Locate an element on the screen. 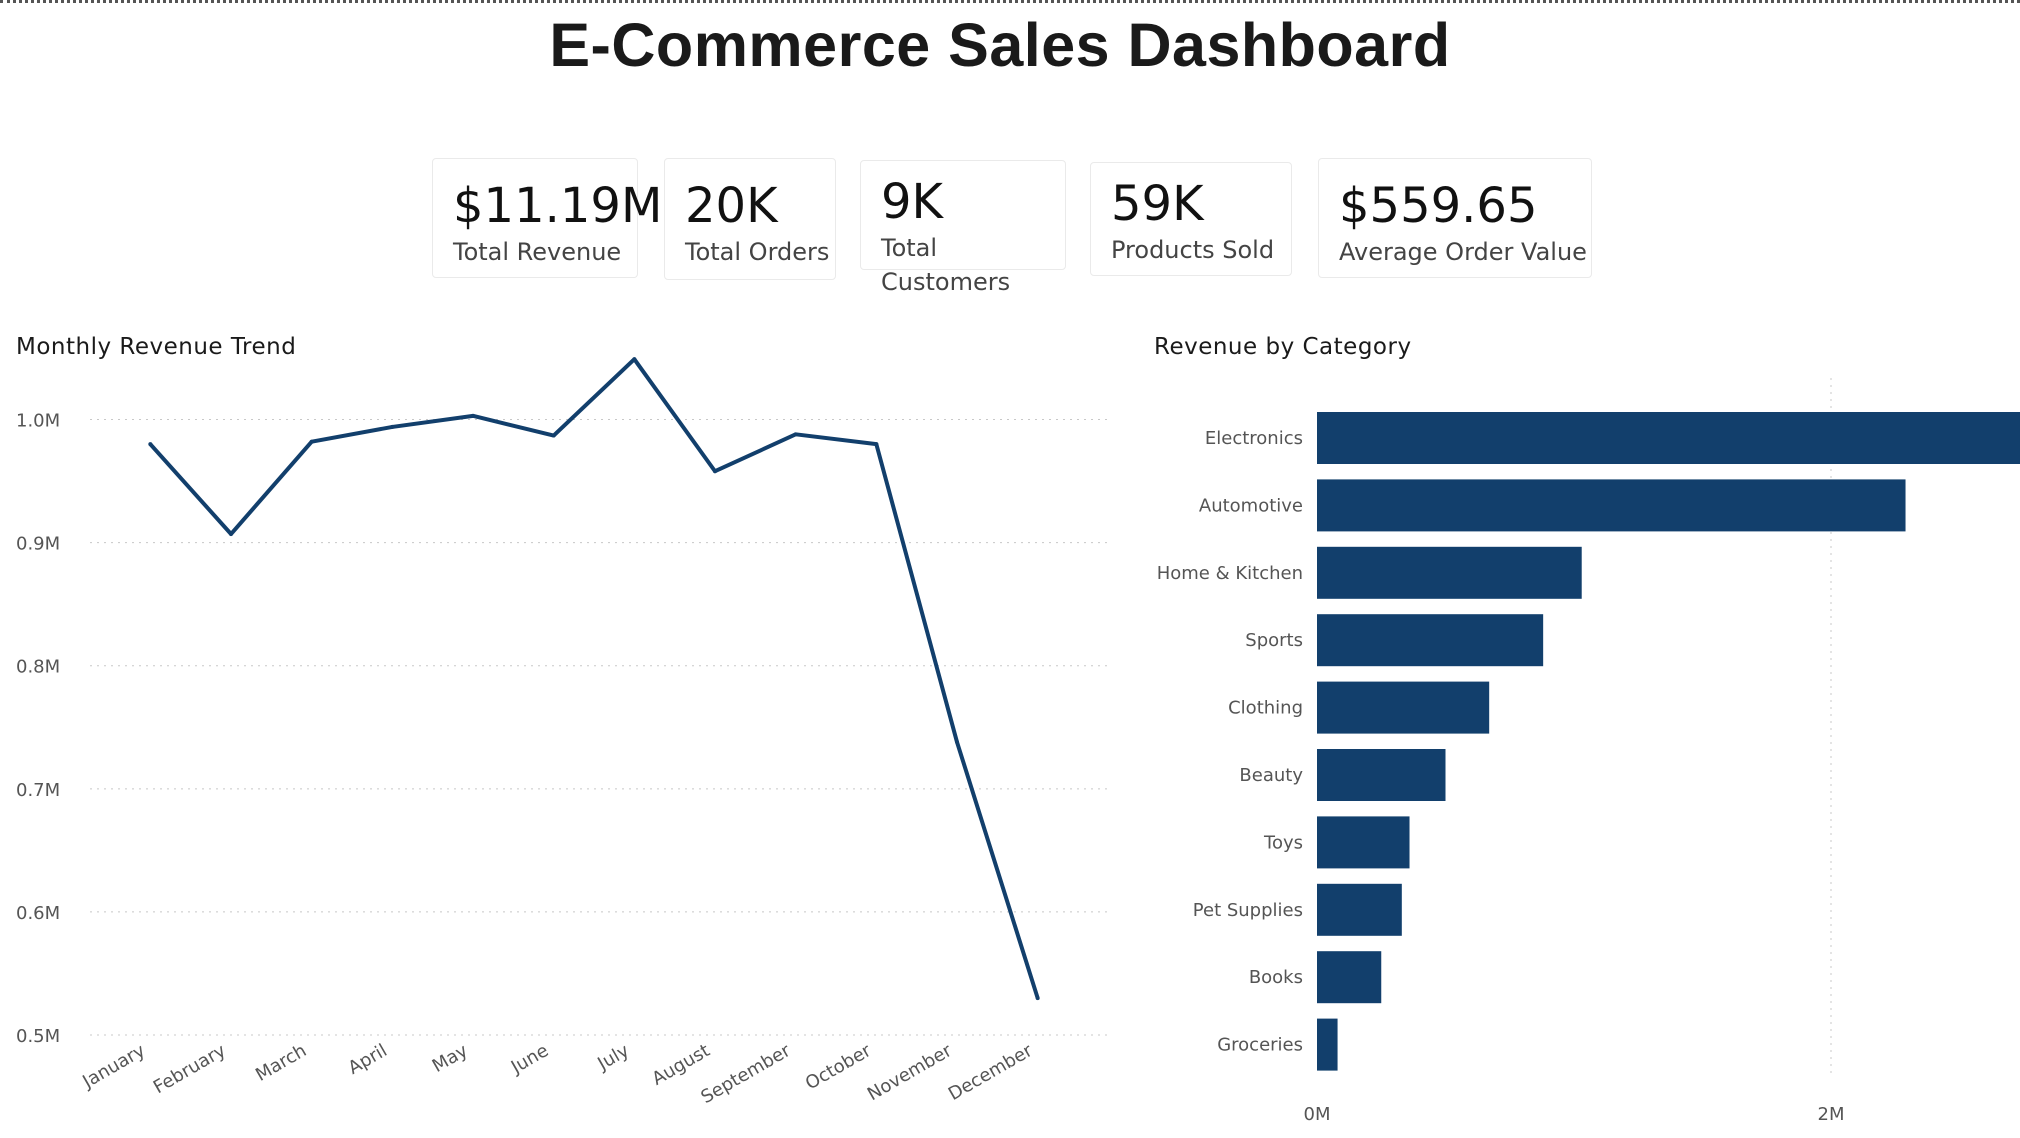 The height and width of the screenshot is (1138, 2020). y-tick-label: 0.6M is located at coordinates (38, 913).